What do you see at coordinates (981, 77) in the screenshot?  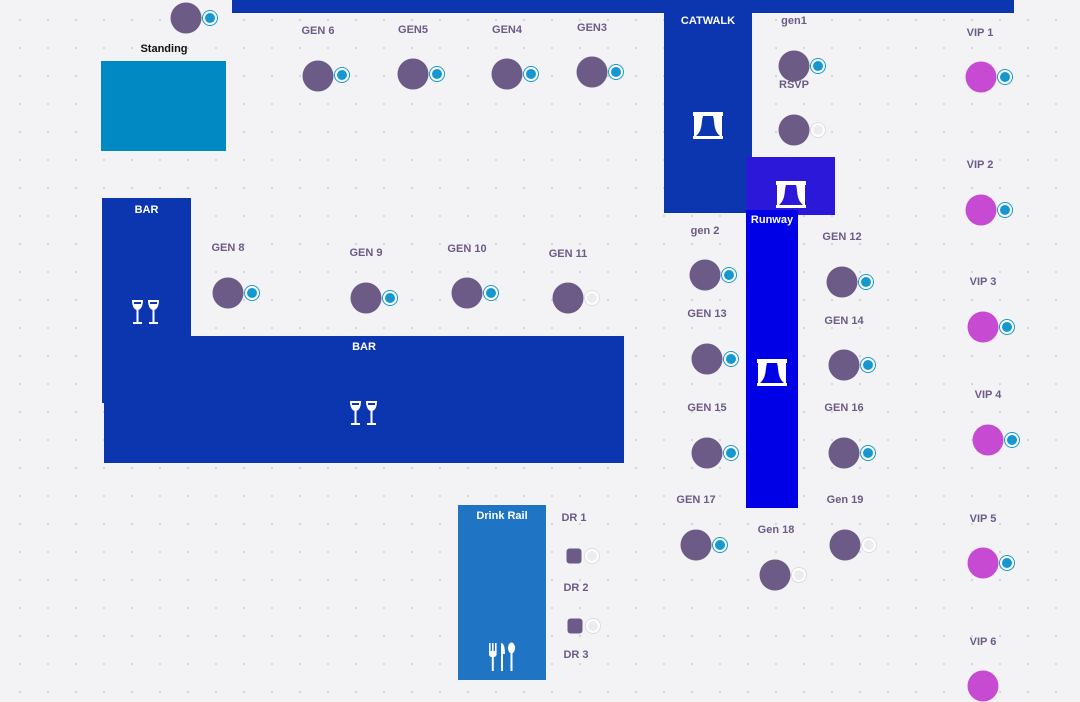 I see `table-seat-vip1` at bounding box center [981, 77].